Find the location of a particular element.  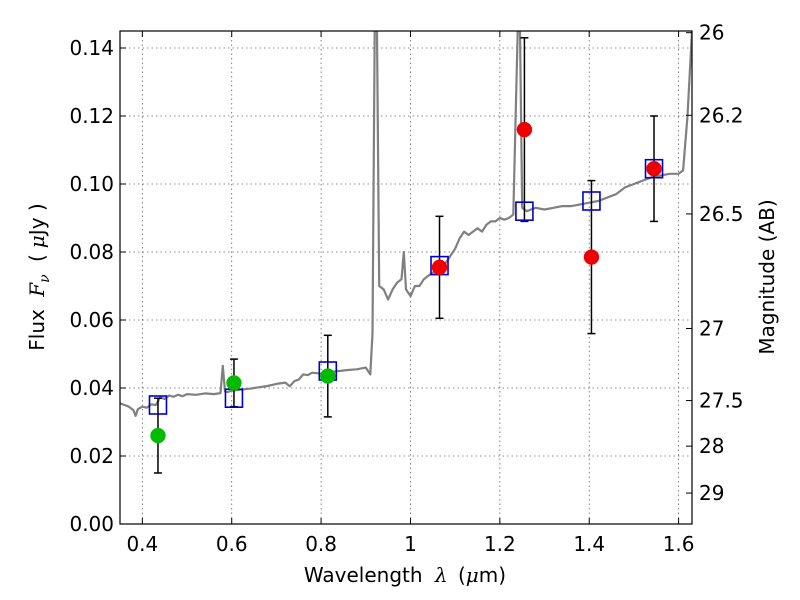

x-tick-label: 0.6 is located at coordinates (232, 544).